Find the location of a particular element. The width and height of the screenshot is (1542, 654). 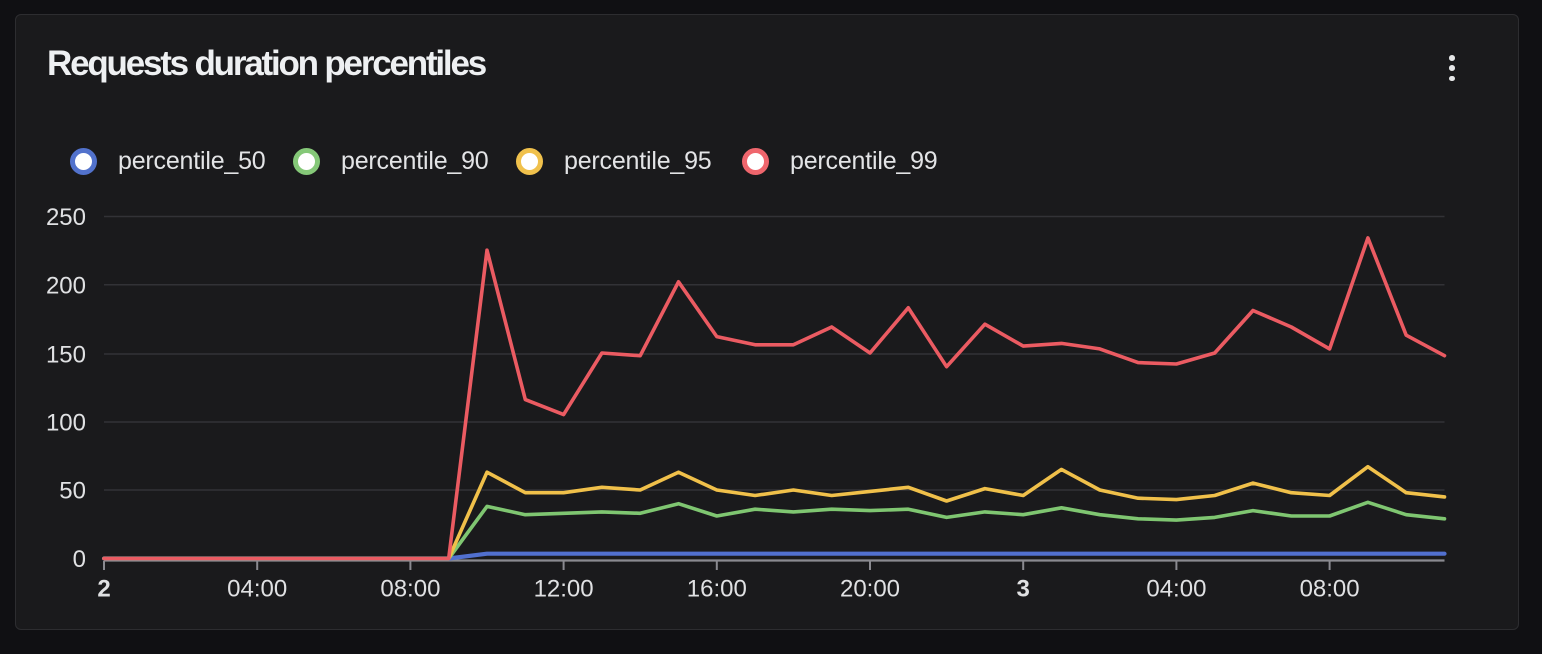

svg-text: 12:00 is located at coordinates (564, 589).